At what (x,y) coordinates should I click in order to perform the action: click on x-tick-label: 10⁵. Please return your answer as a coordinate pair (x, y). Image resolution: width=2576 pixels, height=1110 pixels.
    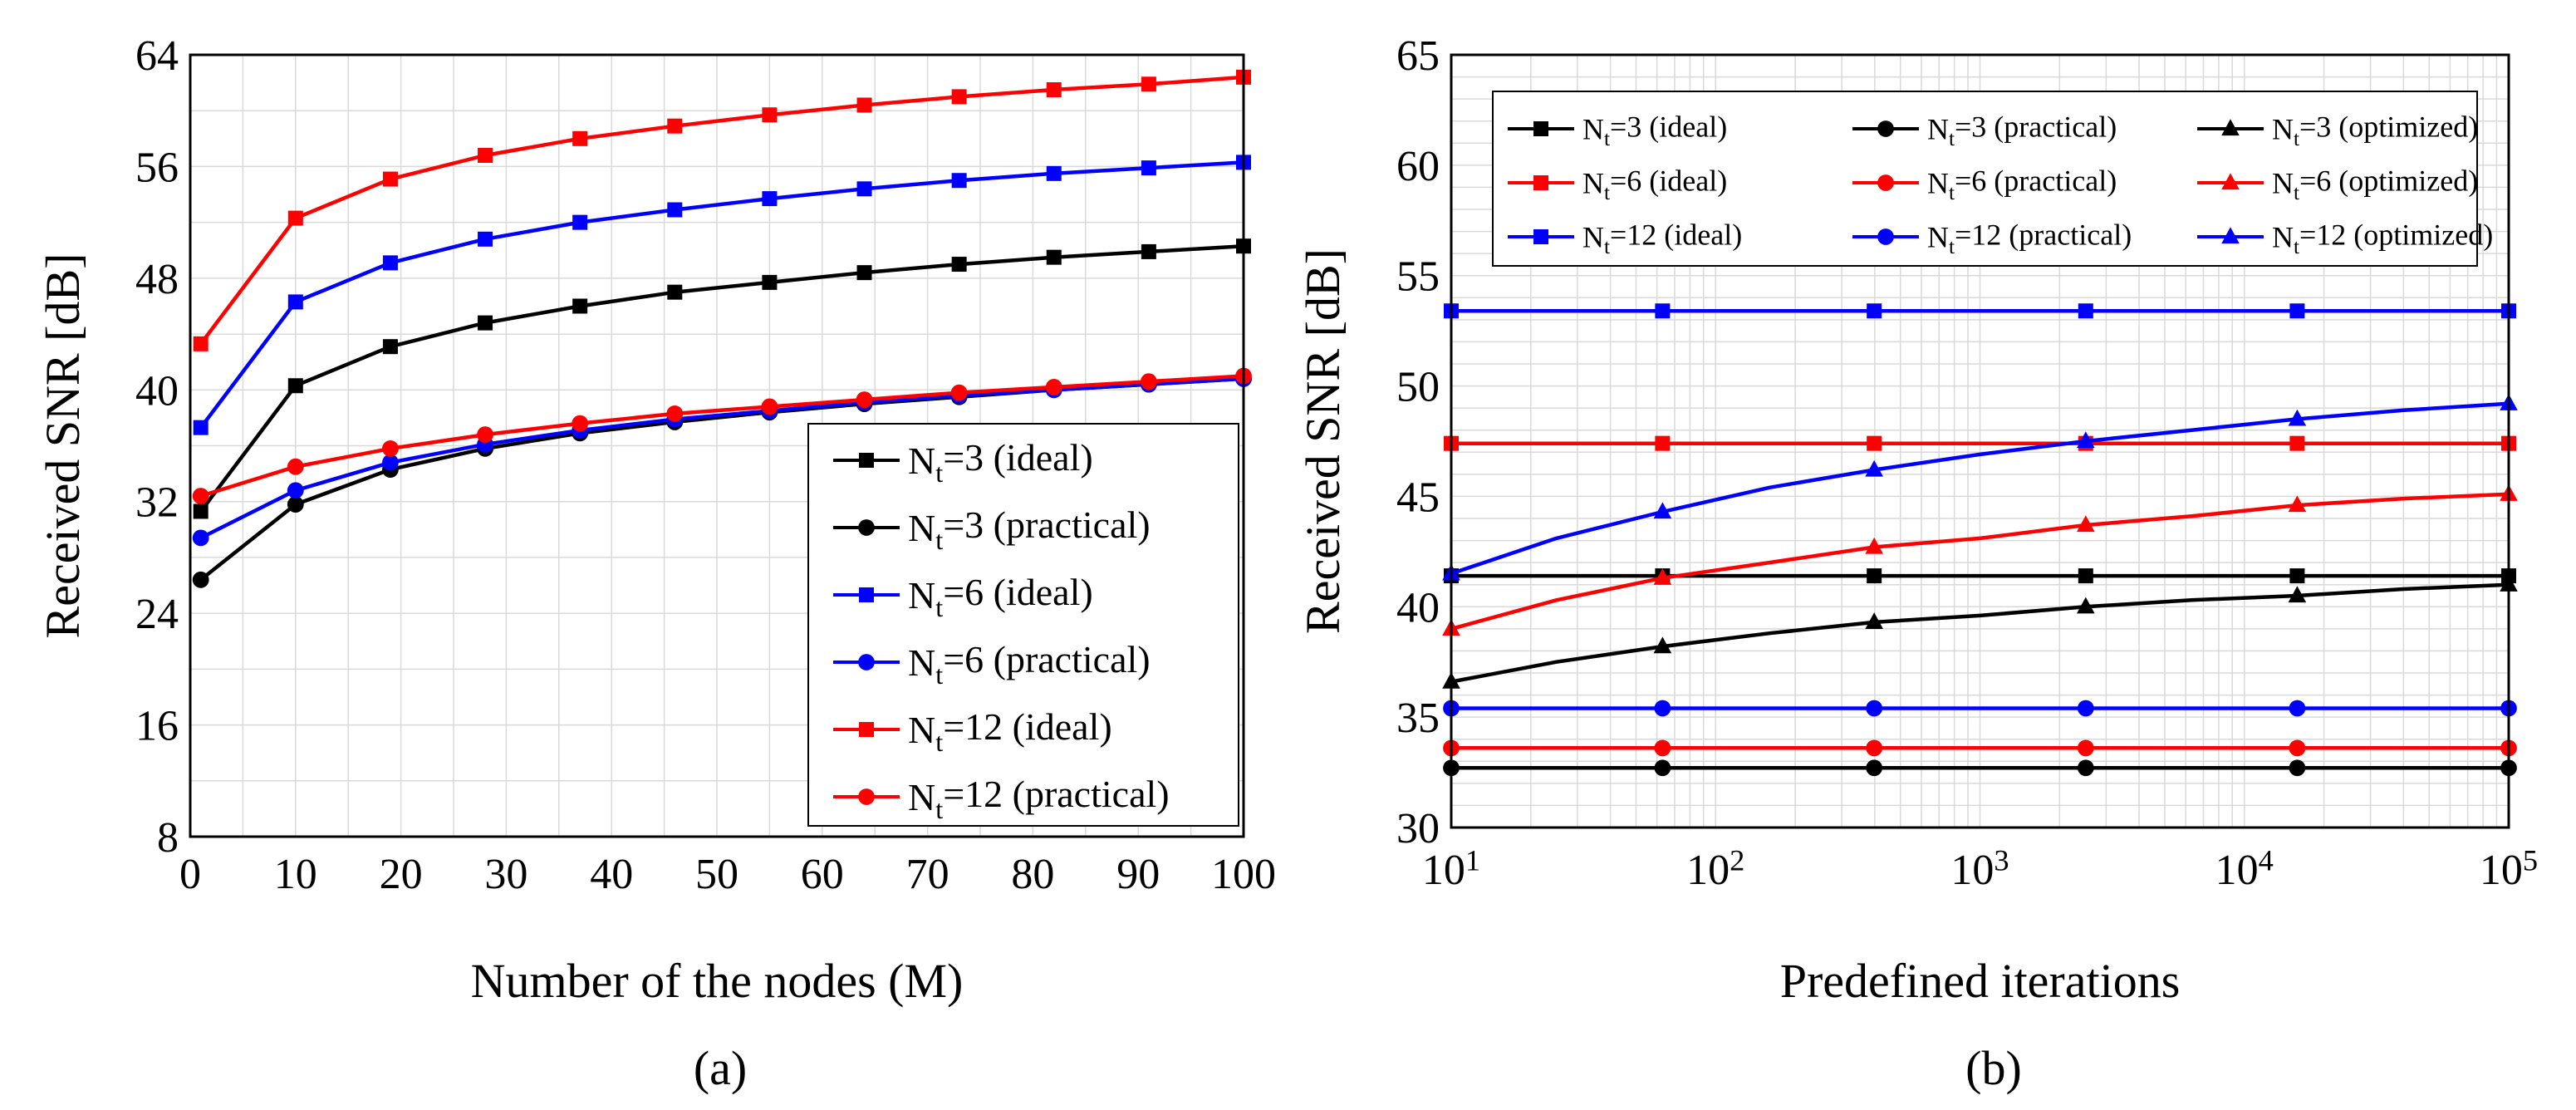
    Looking at the image, I should click on (2509, 869).